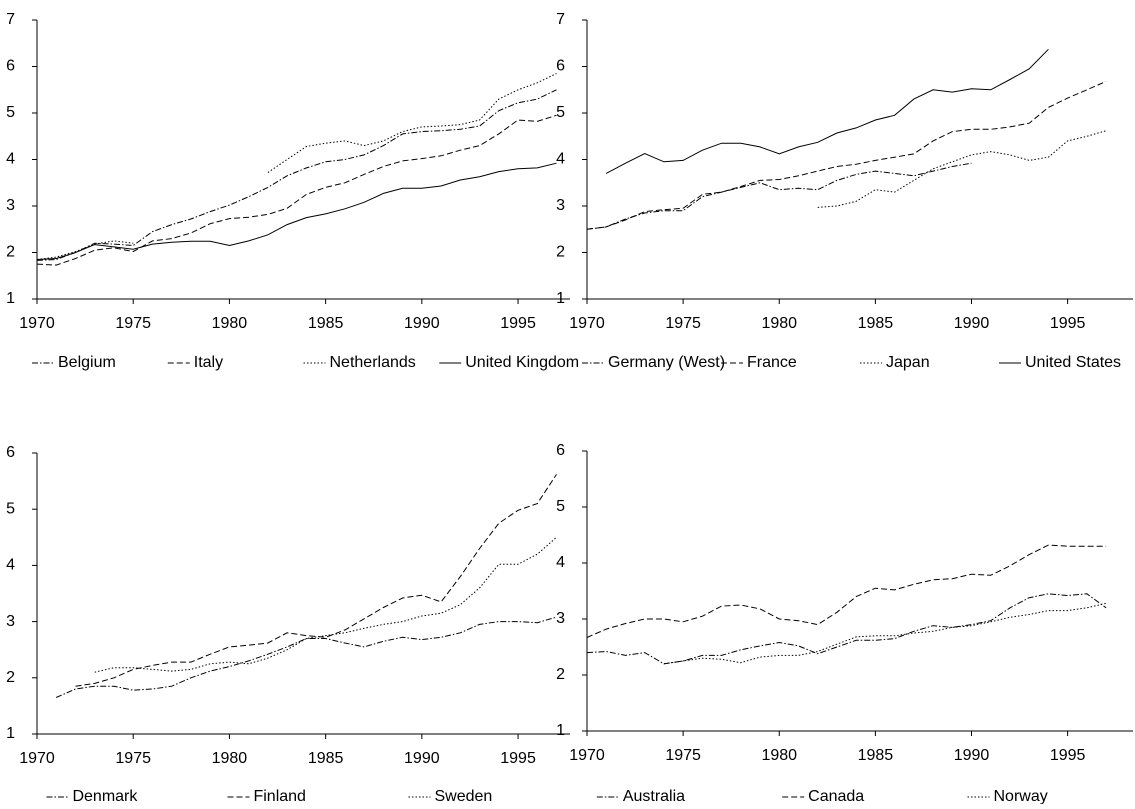 This screenshot has width=1135, height=809. I want to click on legend-label: Canada, so click(836, 796).